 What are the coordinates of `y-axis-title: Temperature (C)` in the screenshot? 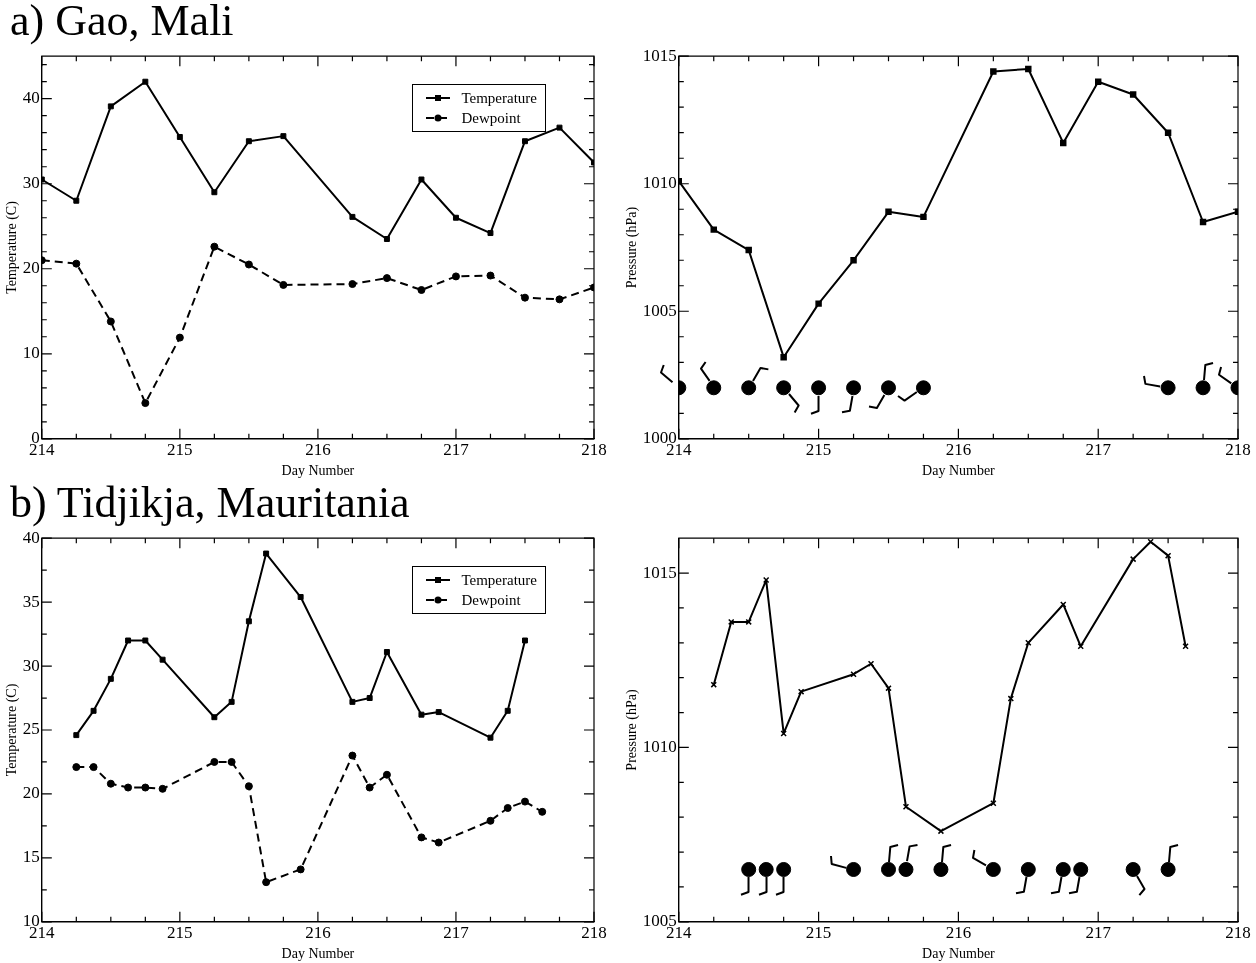 It's located at (12, 247).